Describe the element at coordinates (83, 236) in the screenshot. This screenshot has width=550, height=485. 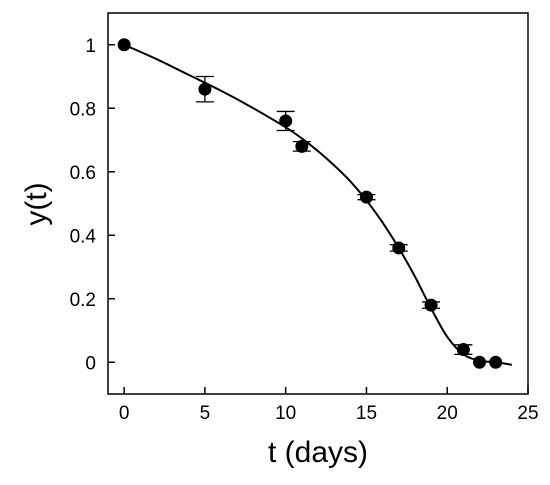
I see `y-tick-label: 0.4` at that location.